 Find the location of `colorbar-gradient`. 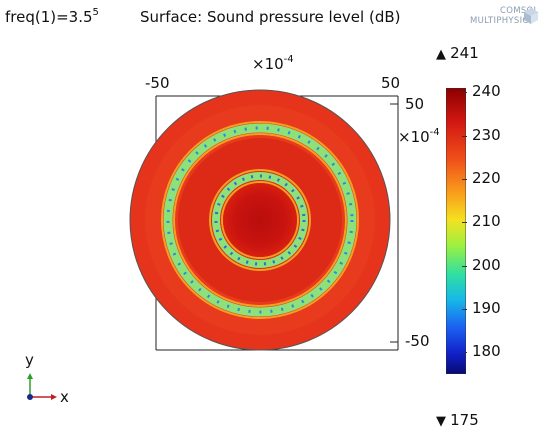

colorbar-gradient is located at coordinates (456, 231).